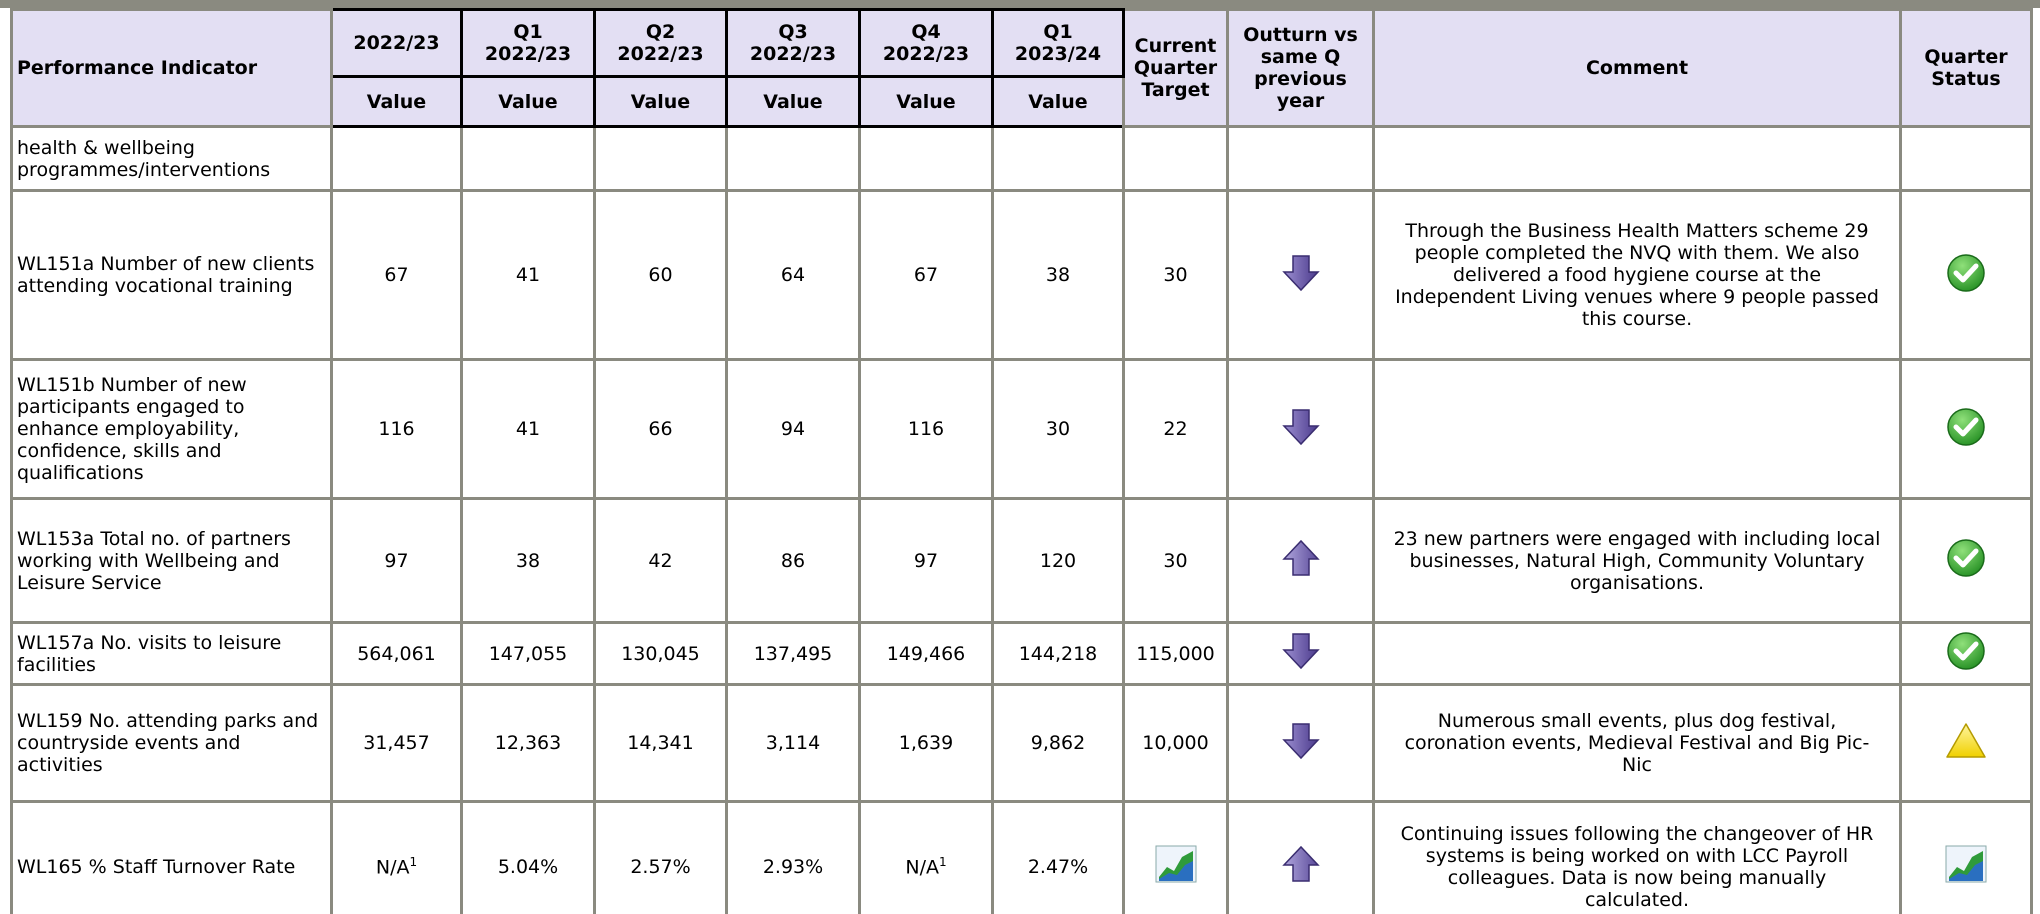 This screenshot has height=914, width=2040. I want to click on cell-text: 12,363, so click(528, 743).